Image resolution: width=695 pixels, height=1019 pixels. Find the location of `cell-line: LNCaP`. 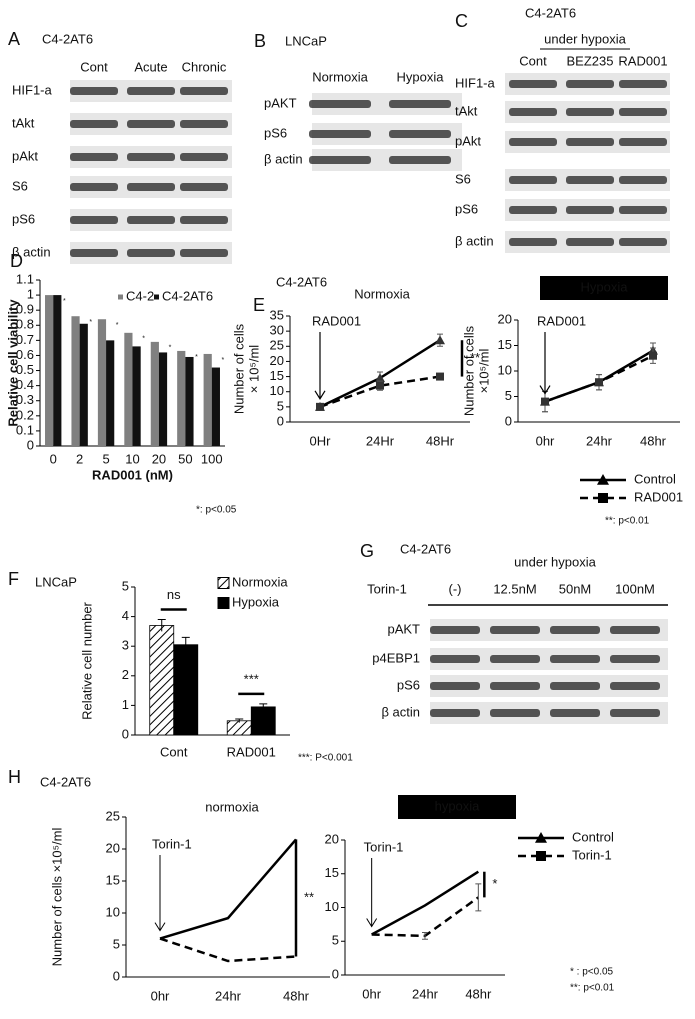

cell-line: LNCaP is located at coordinates (306, 40).